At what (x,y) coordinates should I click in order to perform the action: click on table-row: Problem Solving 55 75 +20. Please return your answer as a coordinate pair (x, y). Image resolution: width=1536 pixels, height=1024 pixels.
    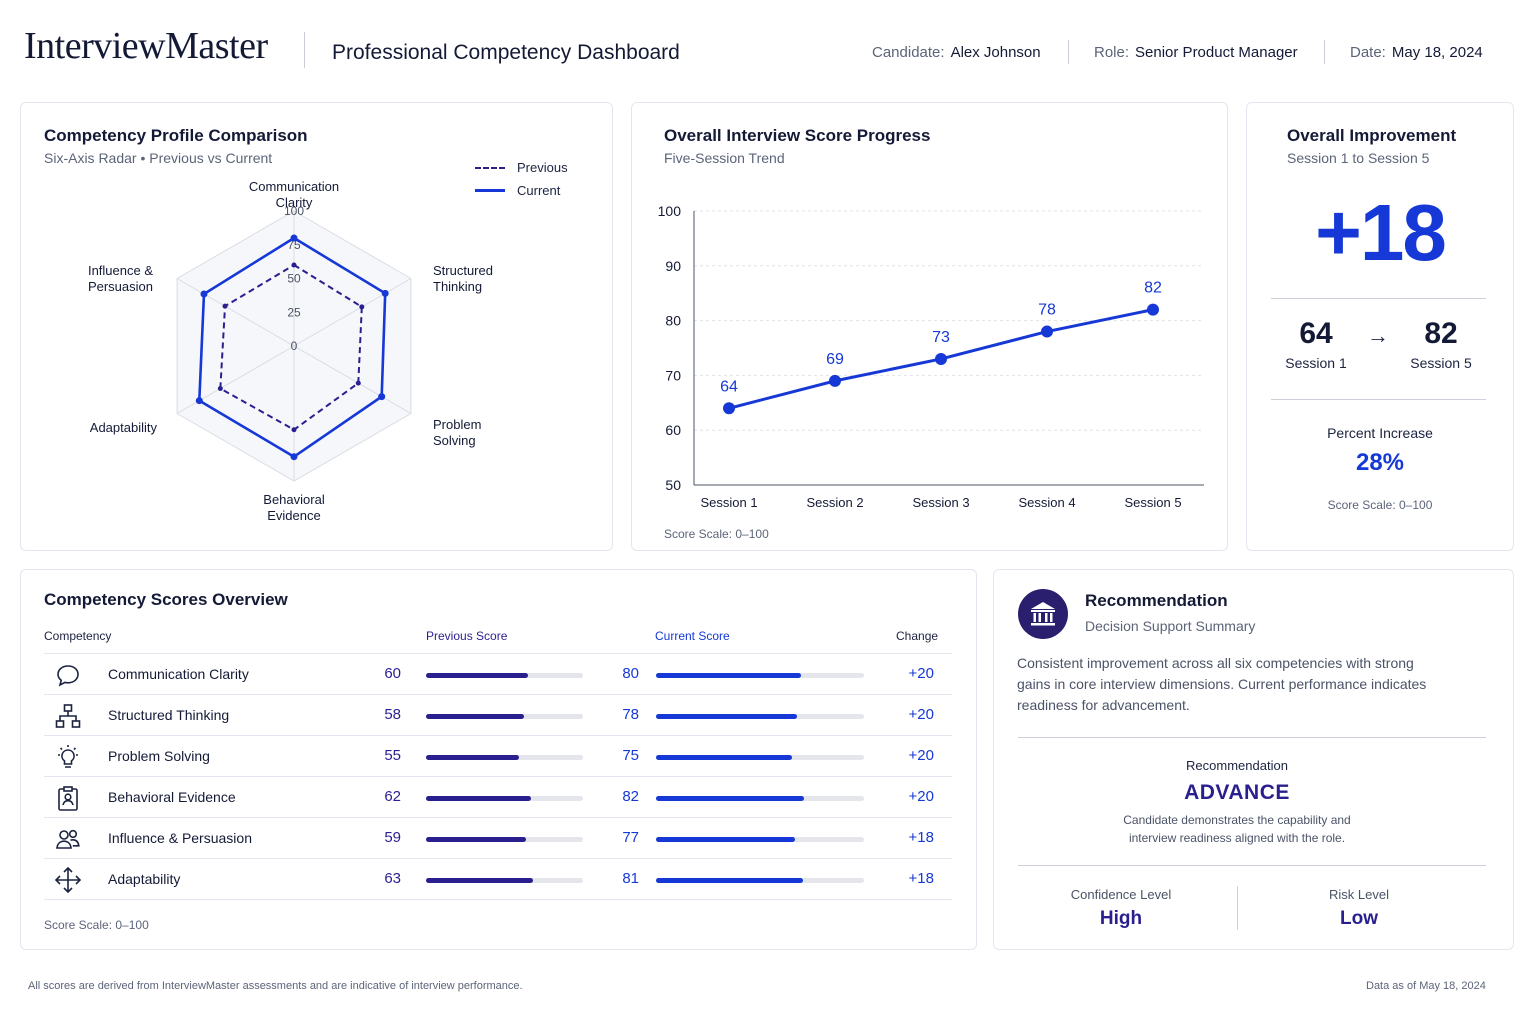
    Looking at the image, I should click on (498, 755).